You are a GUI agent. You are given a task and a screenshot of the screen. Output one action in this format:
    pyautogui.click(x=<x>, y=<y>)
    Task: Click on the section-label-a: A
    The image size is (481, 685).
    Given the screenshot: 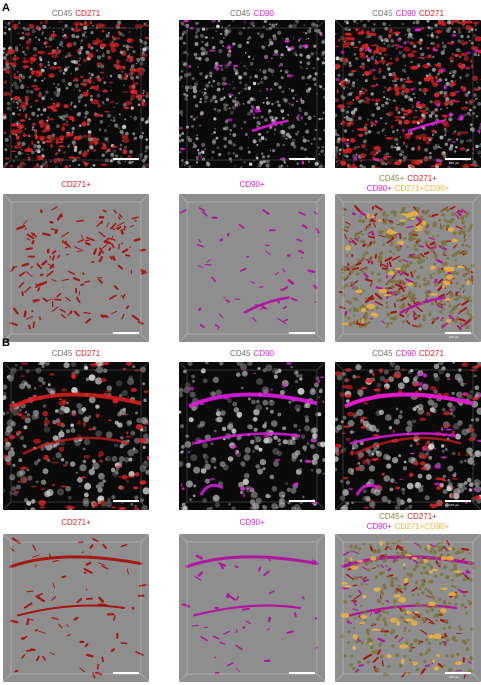 What is the action you would take?
    pyautogui.click(x=6, y=8)
    